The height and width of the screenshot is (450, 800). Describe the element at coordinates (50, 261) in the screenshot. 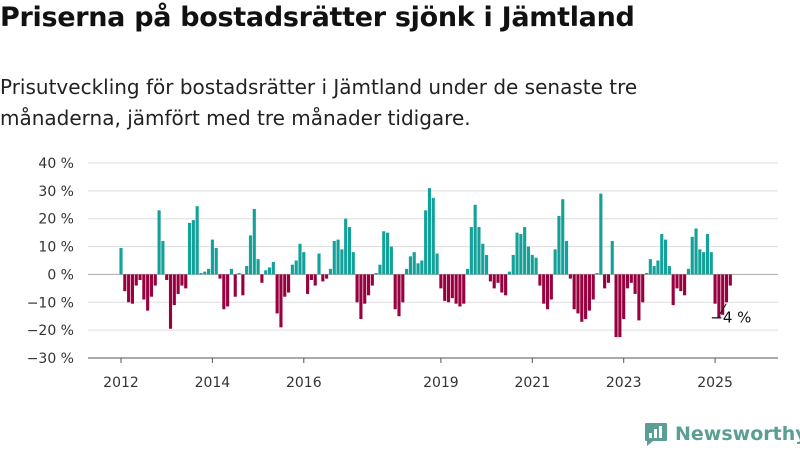

I see `y-axis-ticks: −30 % −20 % −10 % 0 % 10 % 20 % 30 % 40 %` at that location.